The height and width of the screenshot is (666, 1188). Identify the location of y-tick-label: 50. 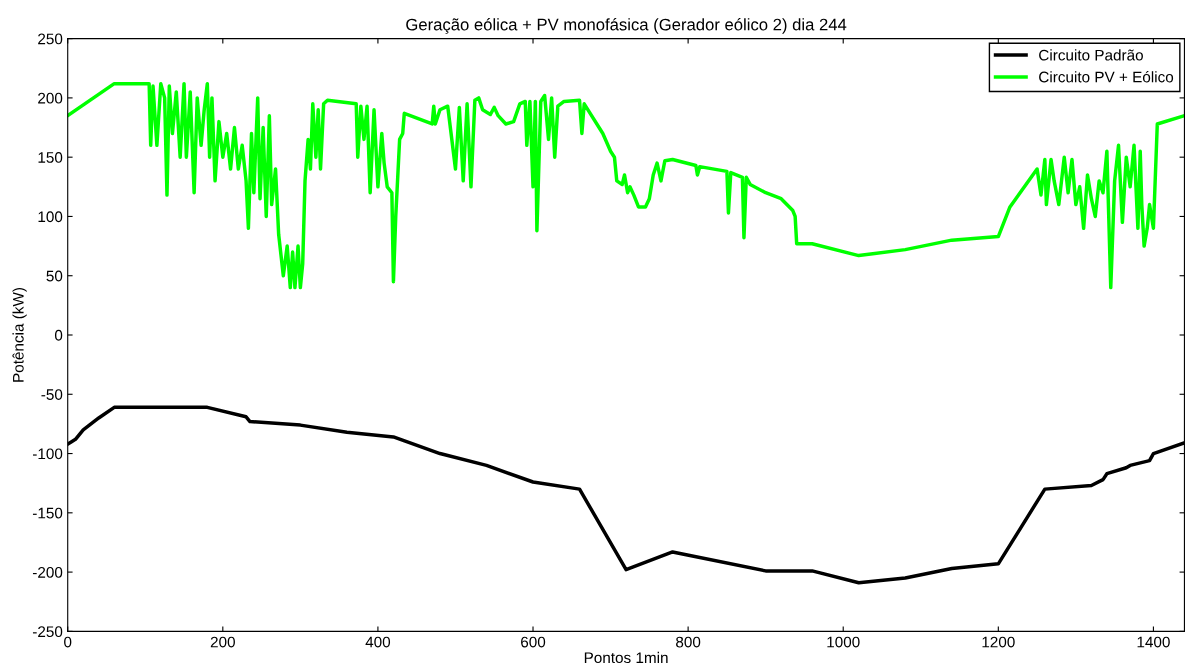
(54, 276).